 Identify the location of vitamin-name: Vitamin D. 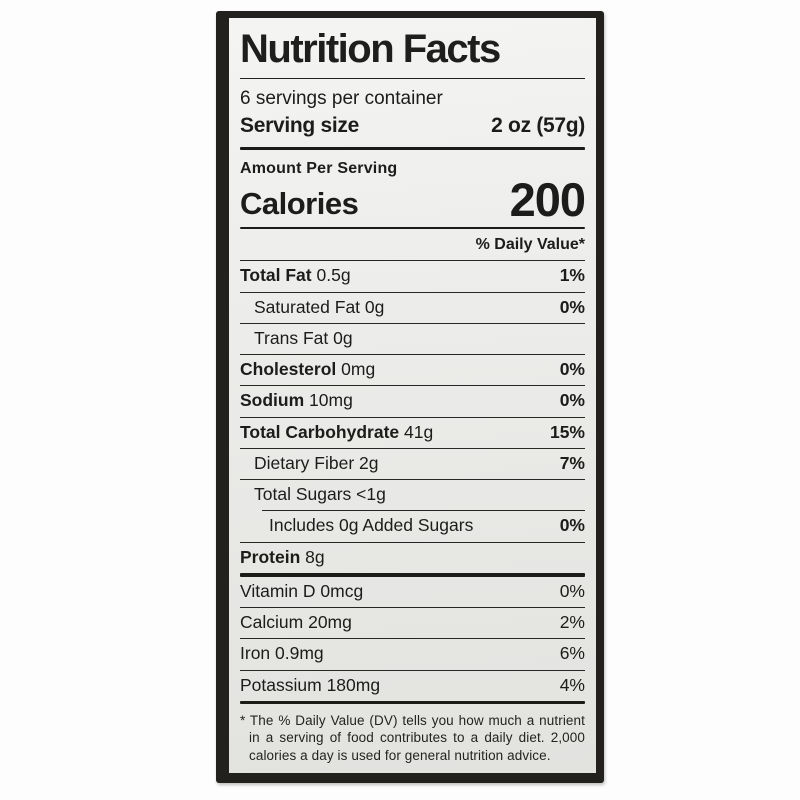
(278, 590).